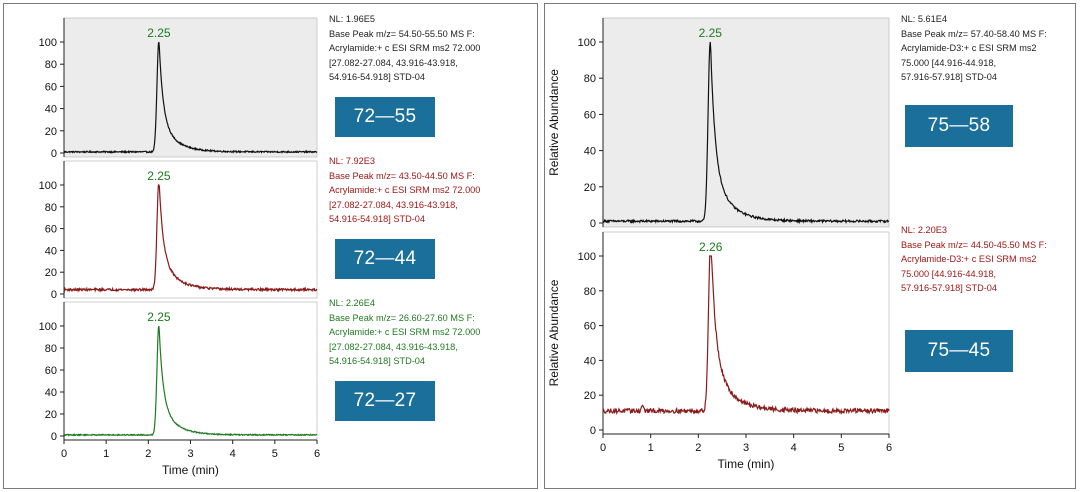 This screenshot has height=492, width=1080. I want to click on scan-info-line: NL: 2.26E4, so click(352, 303).